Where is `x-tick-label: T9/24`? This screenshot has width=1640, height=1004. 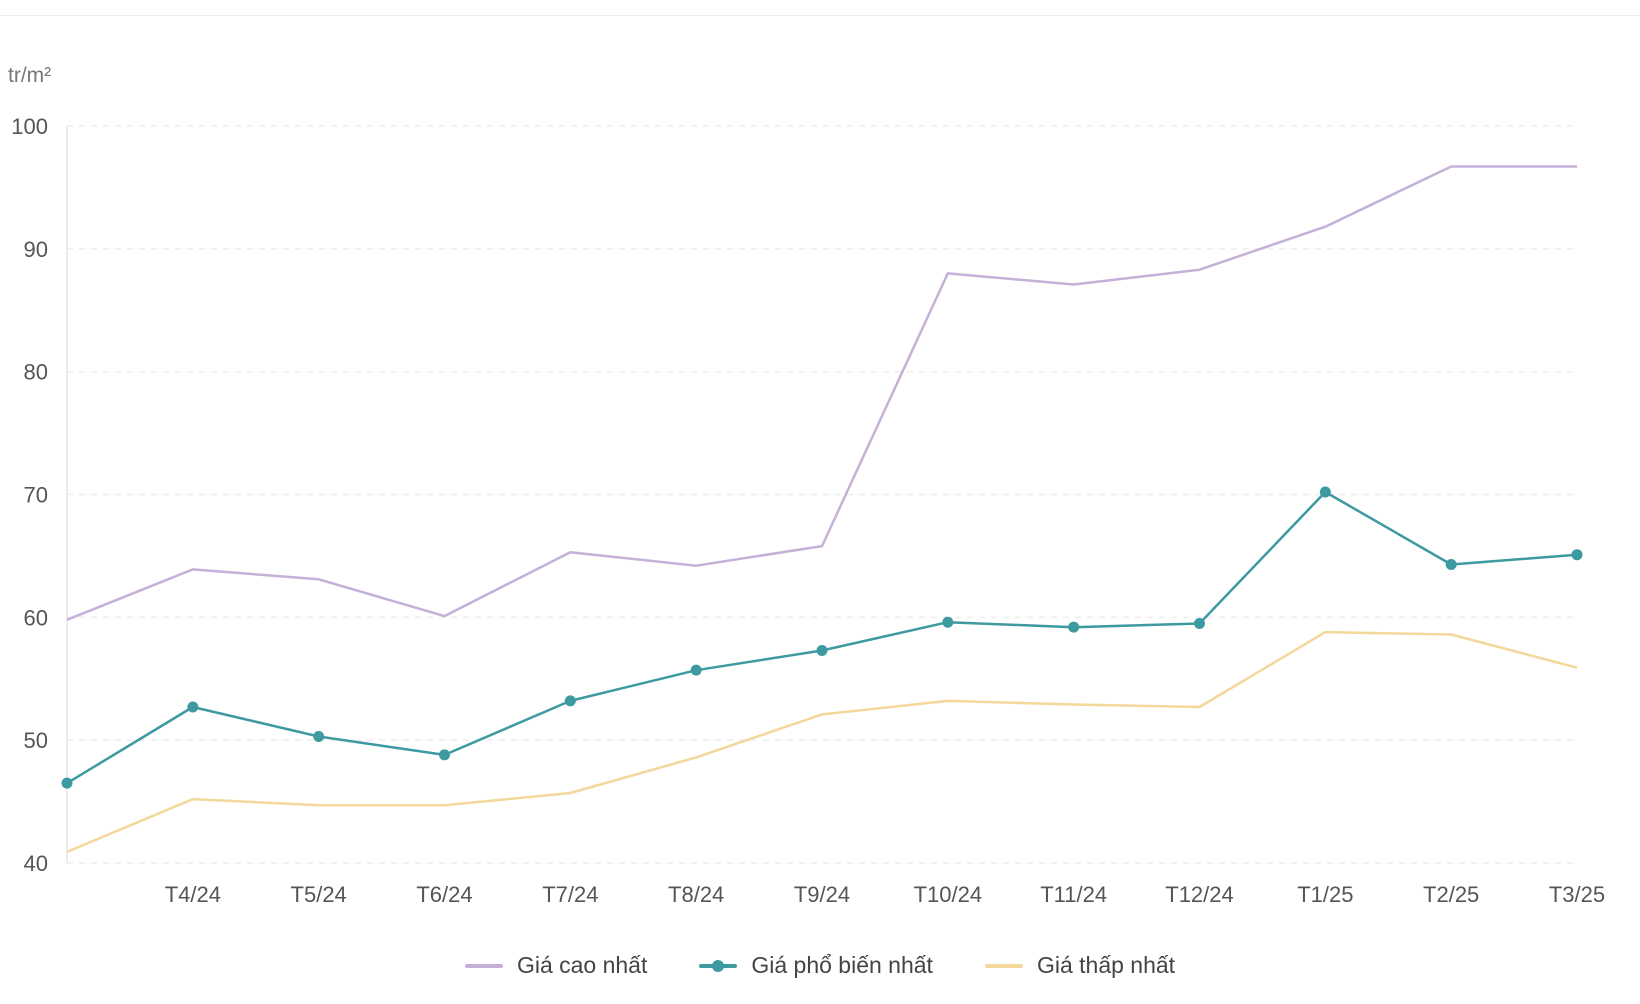 x-tick-label: T9/24 is located at coordinates (822, 894).